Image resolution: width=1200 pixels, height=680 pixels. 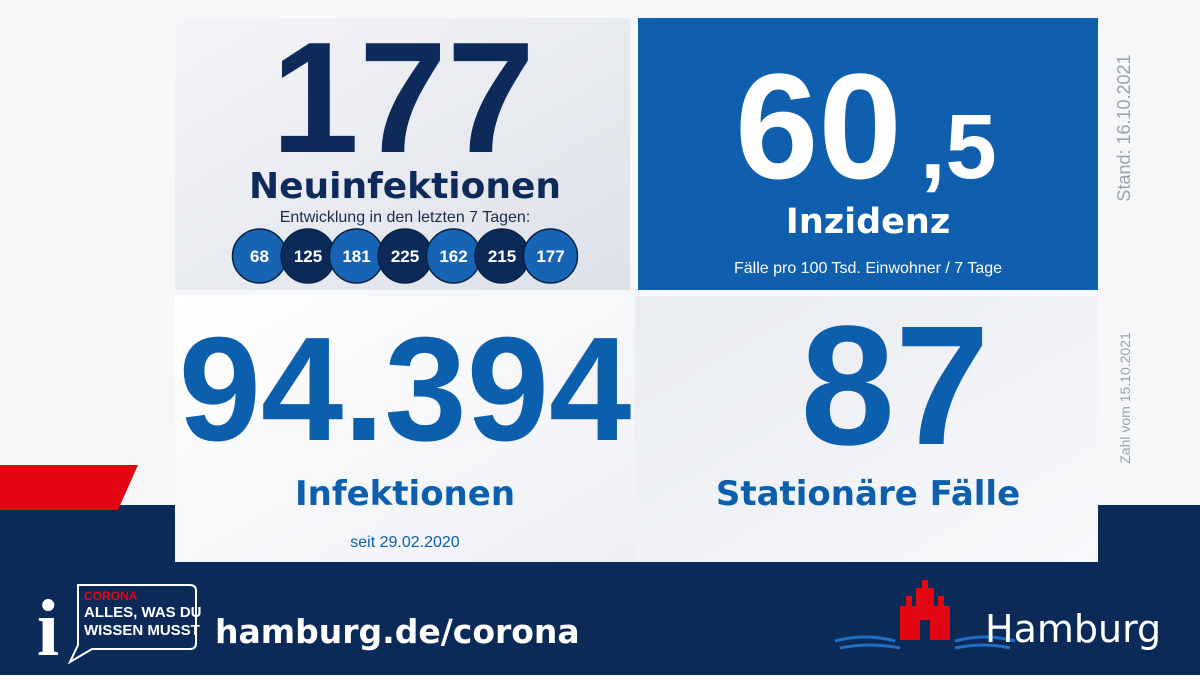 I want to click on badge-line1: CORONA, so click(x=111, y=596).